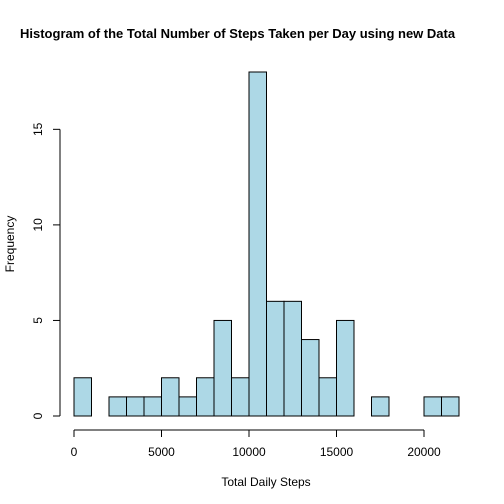  I want to click on y-tick-label: 15, so click(38, 129).